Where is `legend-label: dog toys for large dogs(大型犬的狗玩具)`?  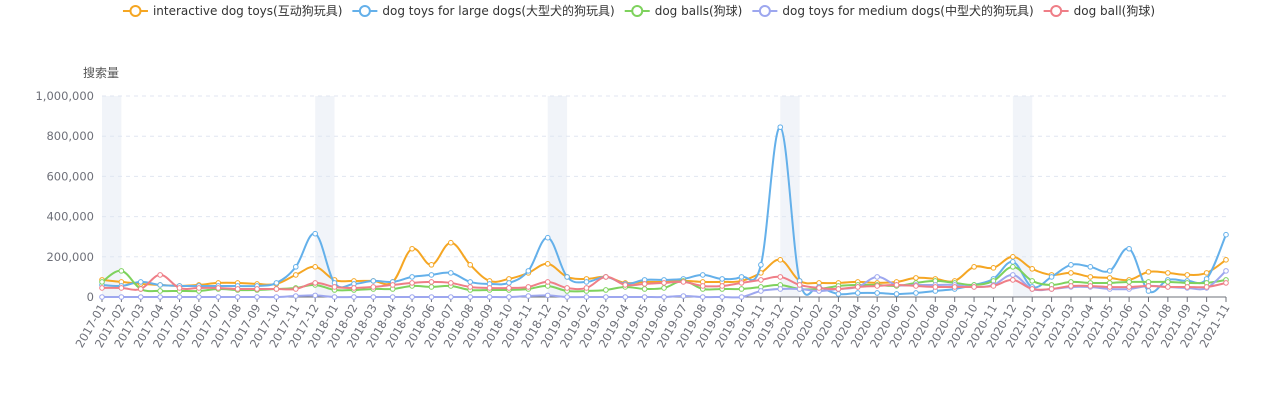 legend-label: dog toys for large dogs(大型犬的狗玩具) is located at coordinates (498, 10).